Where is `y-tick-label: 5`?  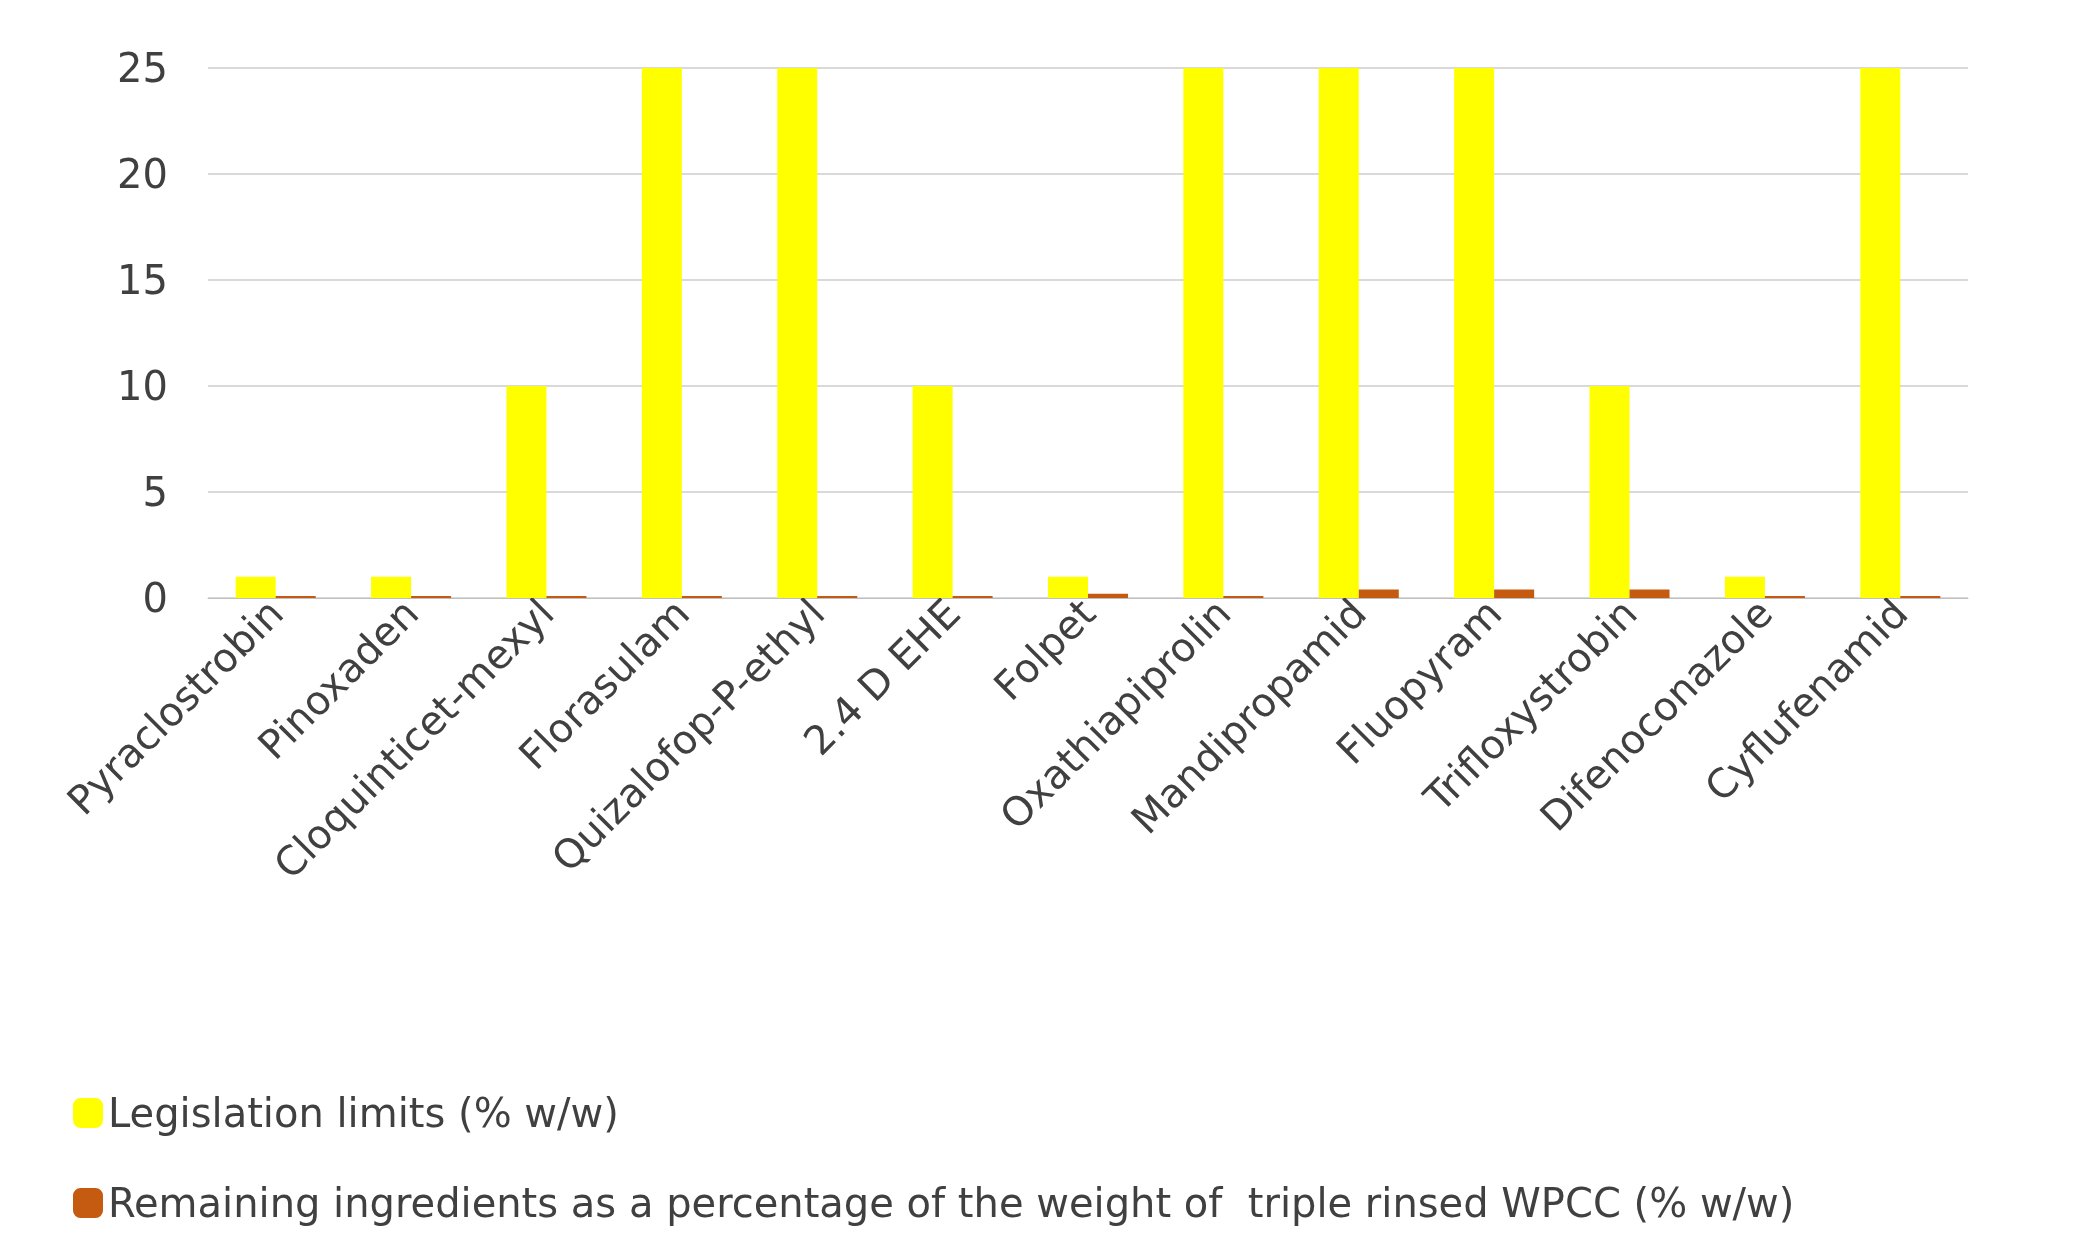
y-tick-label: 5 is located at coordinates (155, 492).